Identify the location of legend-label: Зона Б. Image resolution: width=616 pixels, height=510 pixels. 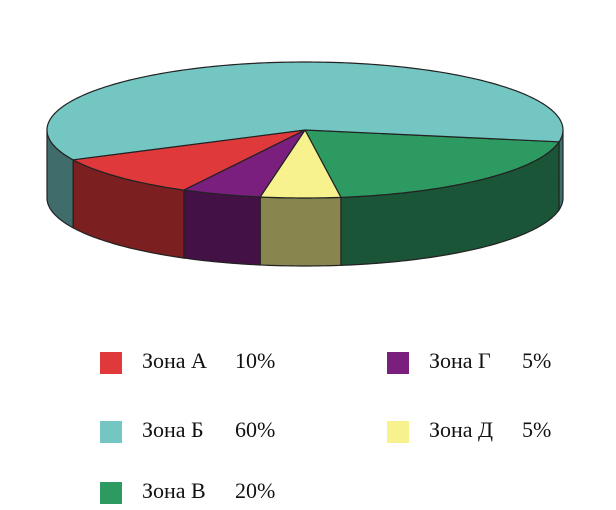
(173, 429).